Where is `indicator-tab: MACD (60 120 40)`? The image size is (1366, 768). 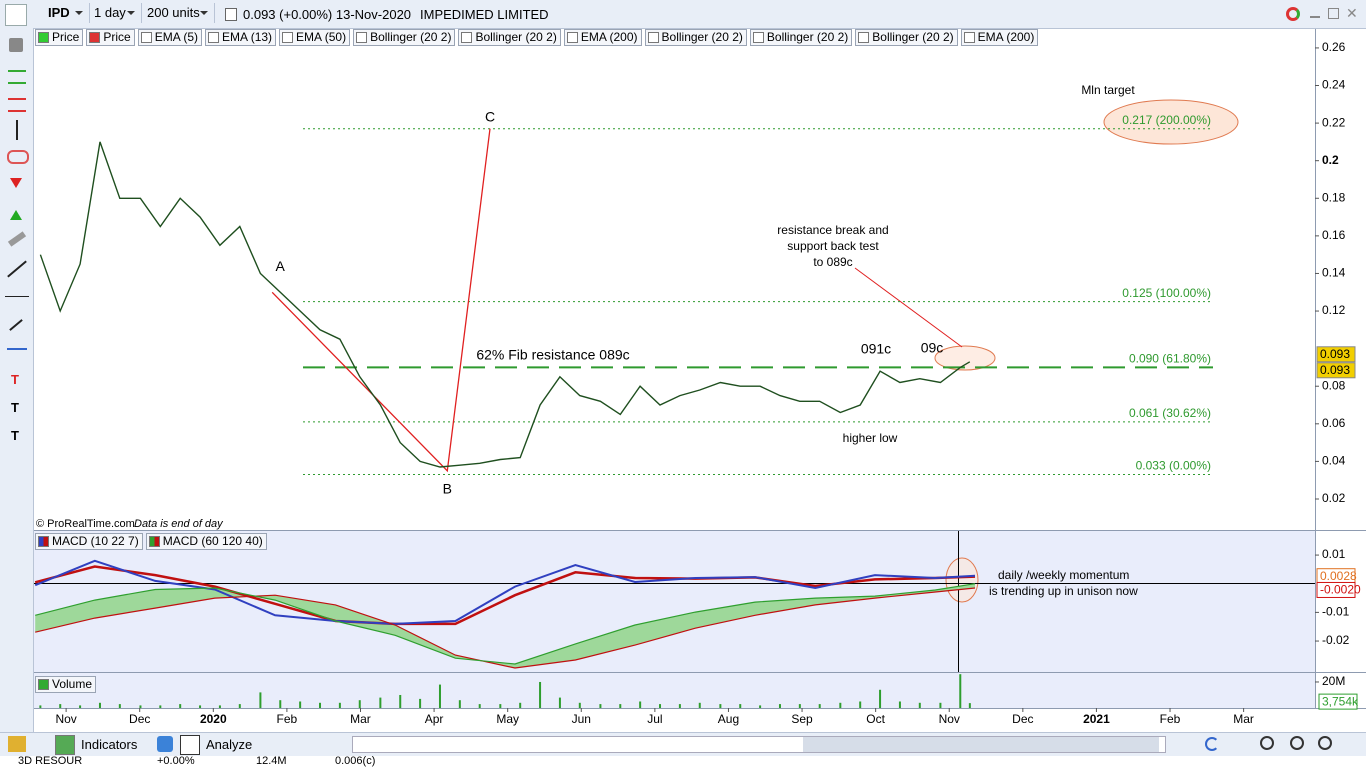 indicator-tab: MACD (60 120 40) is located at coordinates (206, 541).